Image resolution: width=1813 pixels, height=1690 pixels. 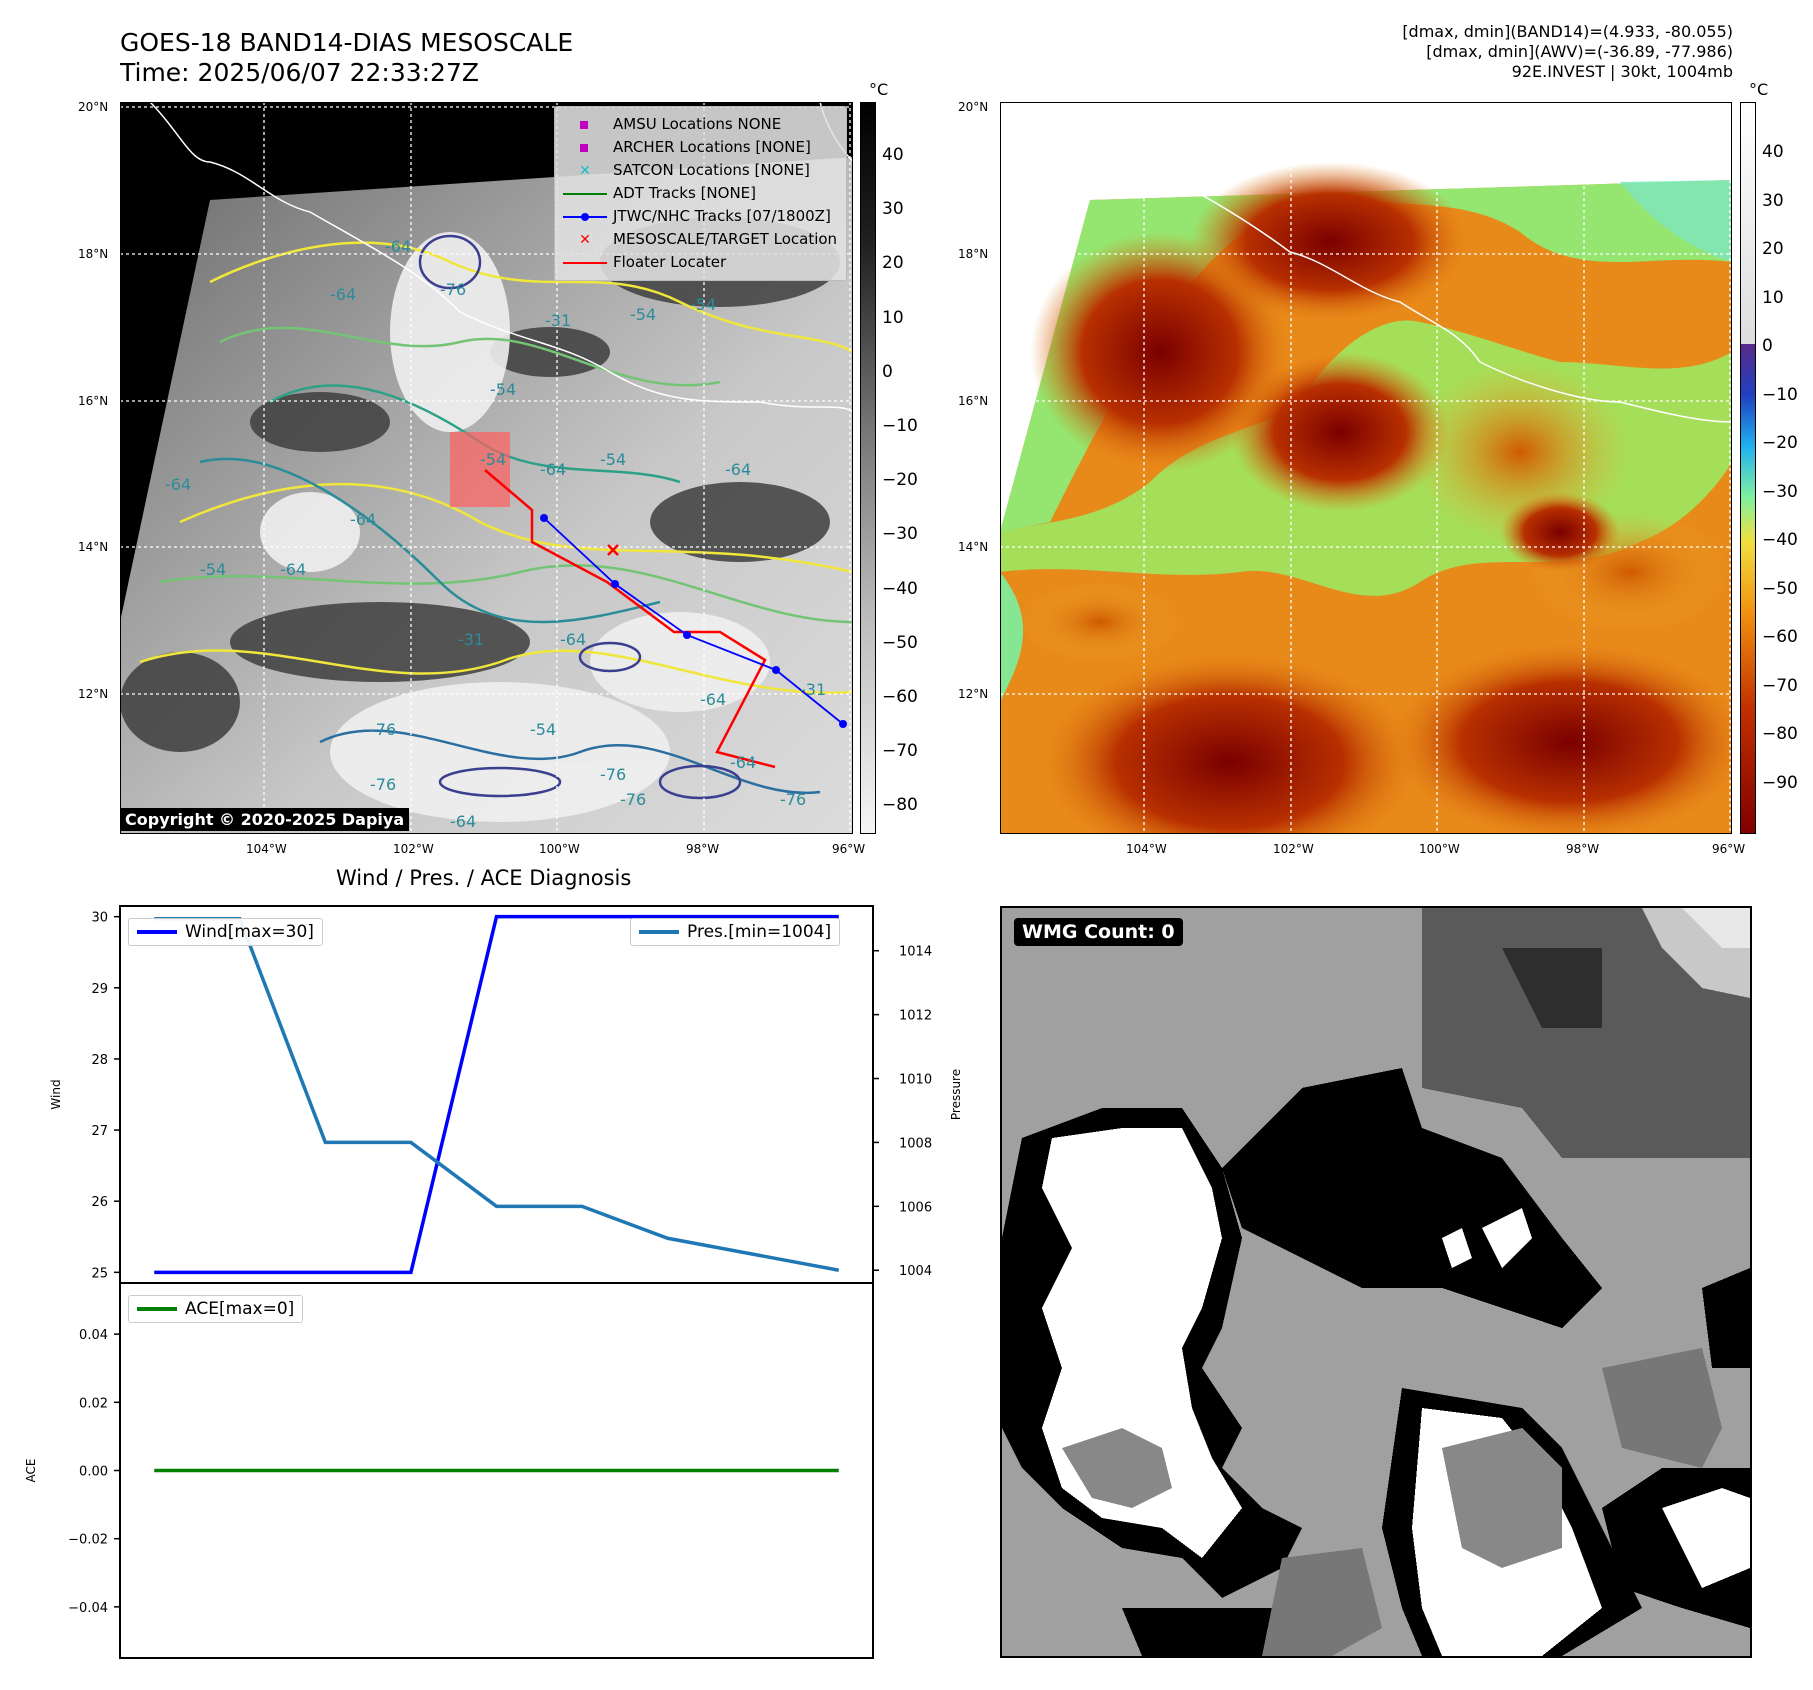 What do you see at coordinates (900, 588) in the screenshot?
I see `colorbar-tick-label: −40` at bounding box center [900, 588].